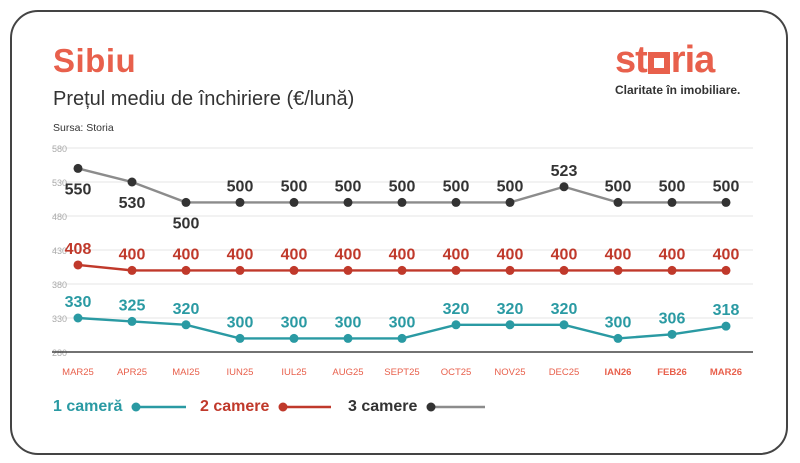 The width and height of the screenshot is (800, 463). What do you see at coordinates (132, 372) in the screenshot?
I see `x-tick-label: APR25` at bounding box center [132, 372].